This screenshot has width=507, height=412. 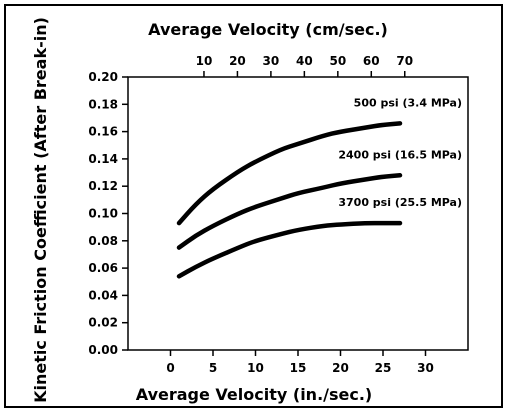 I want to click on x2-tick-label-6: 70, so click(x=404, y=61).